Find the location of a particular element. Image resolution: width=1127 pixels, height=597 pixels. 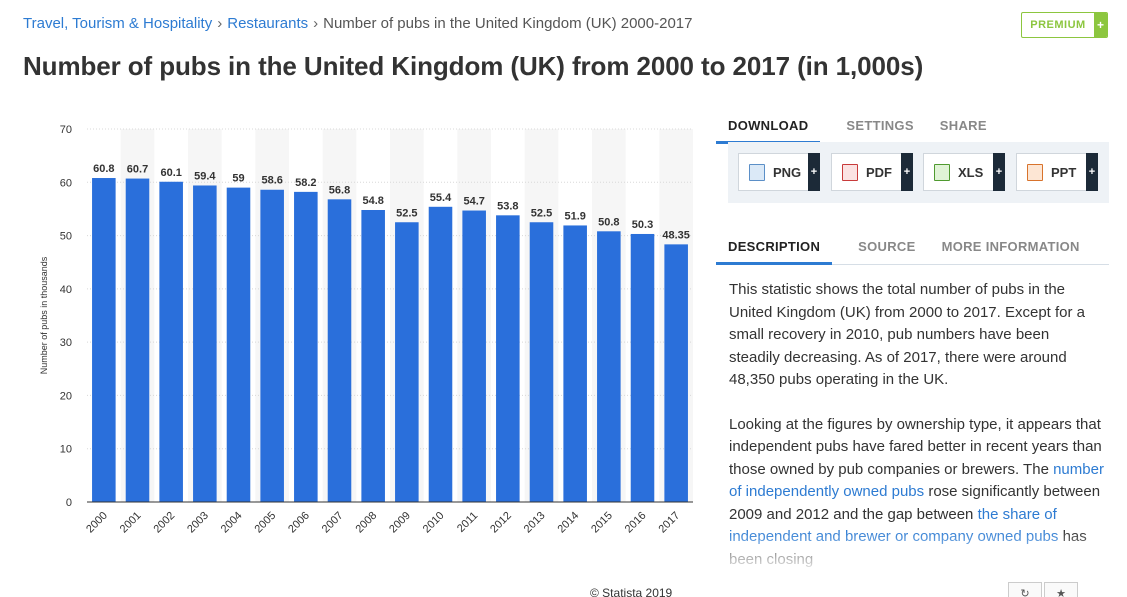

data-label: 60.1 is located at coordinates (170, 173).